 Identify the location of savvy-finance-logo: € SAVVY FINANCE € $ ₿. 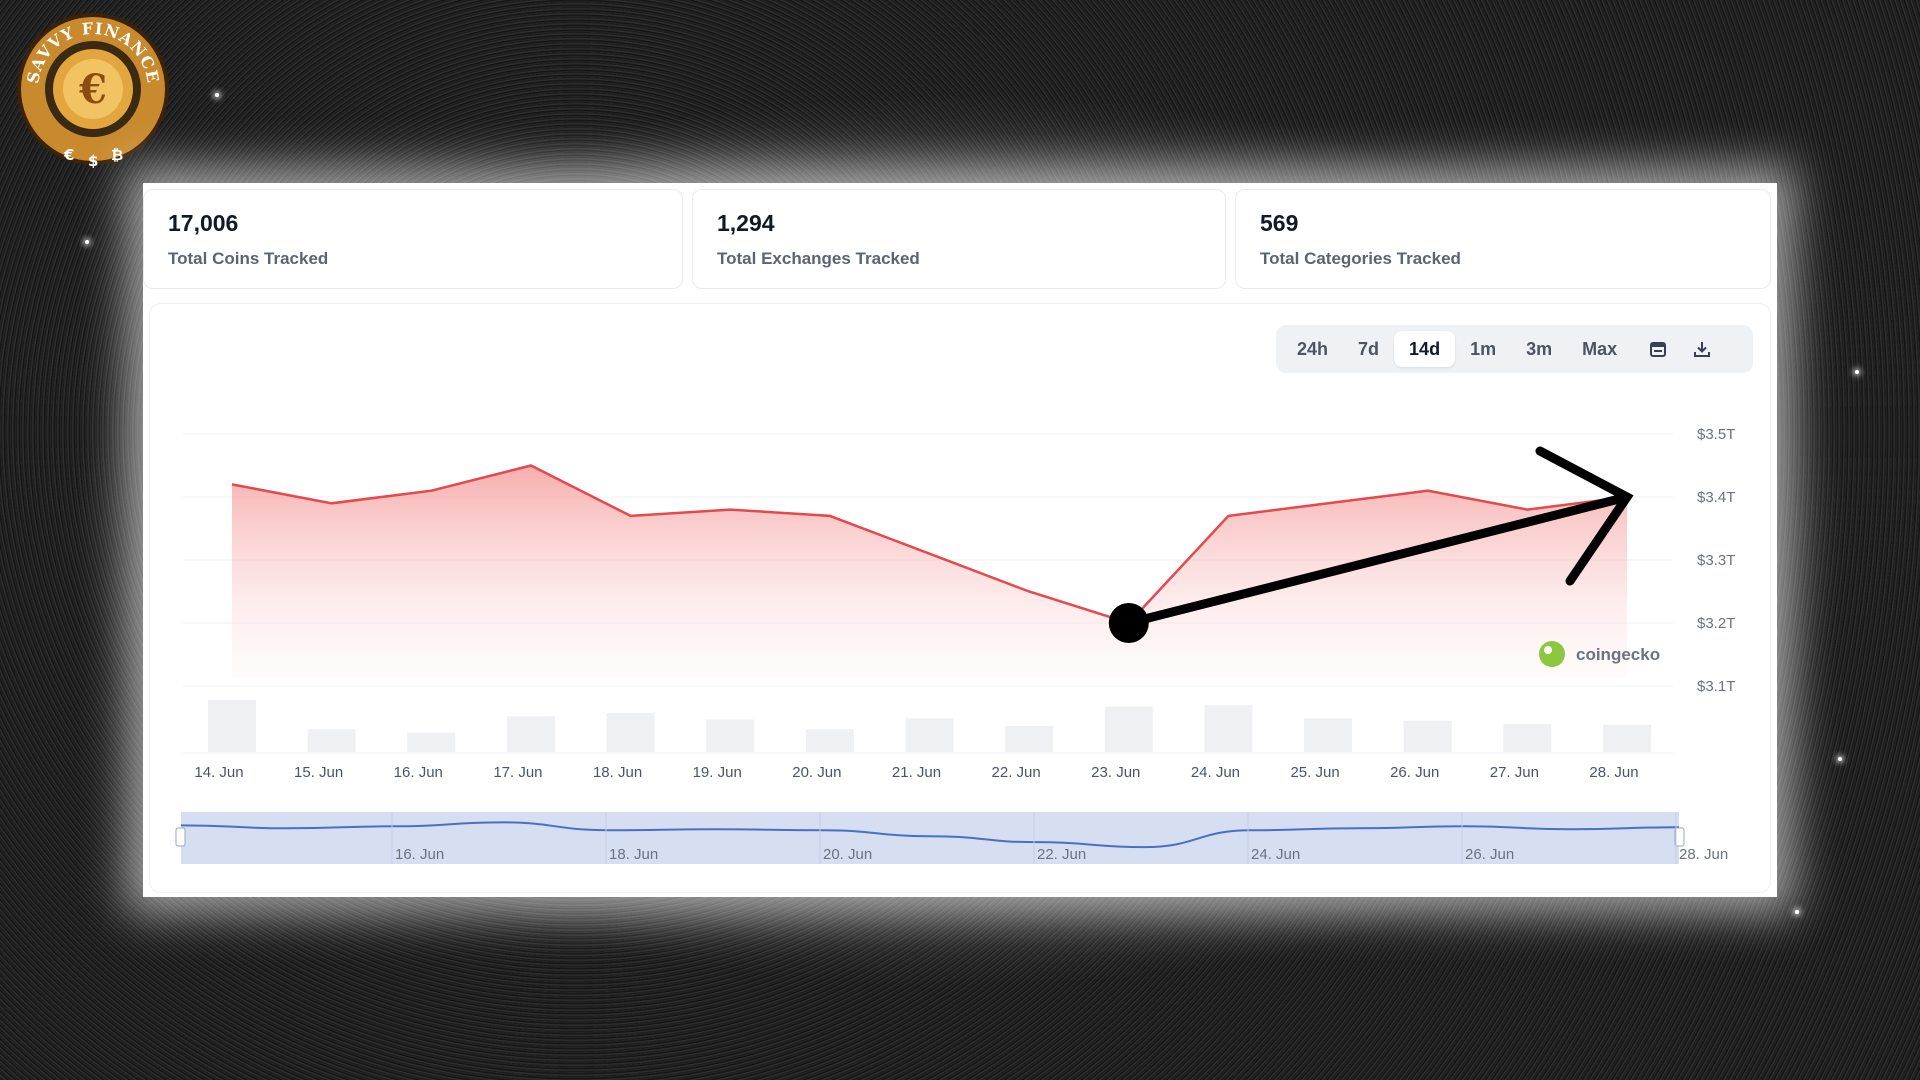
(93, 90).